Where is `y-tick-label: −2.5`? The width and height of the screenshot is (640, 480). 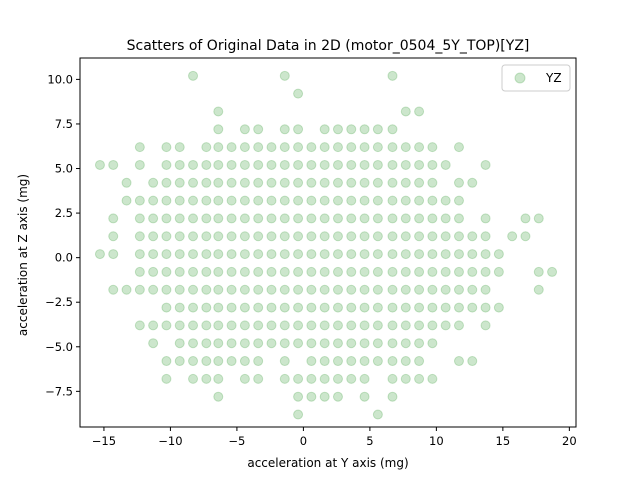 y-tick-label: −2.5 is located at coordinates (59, 302).